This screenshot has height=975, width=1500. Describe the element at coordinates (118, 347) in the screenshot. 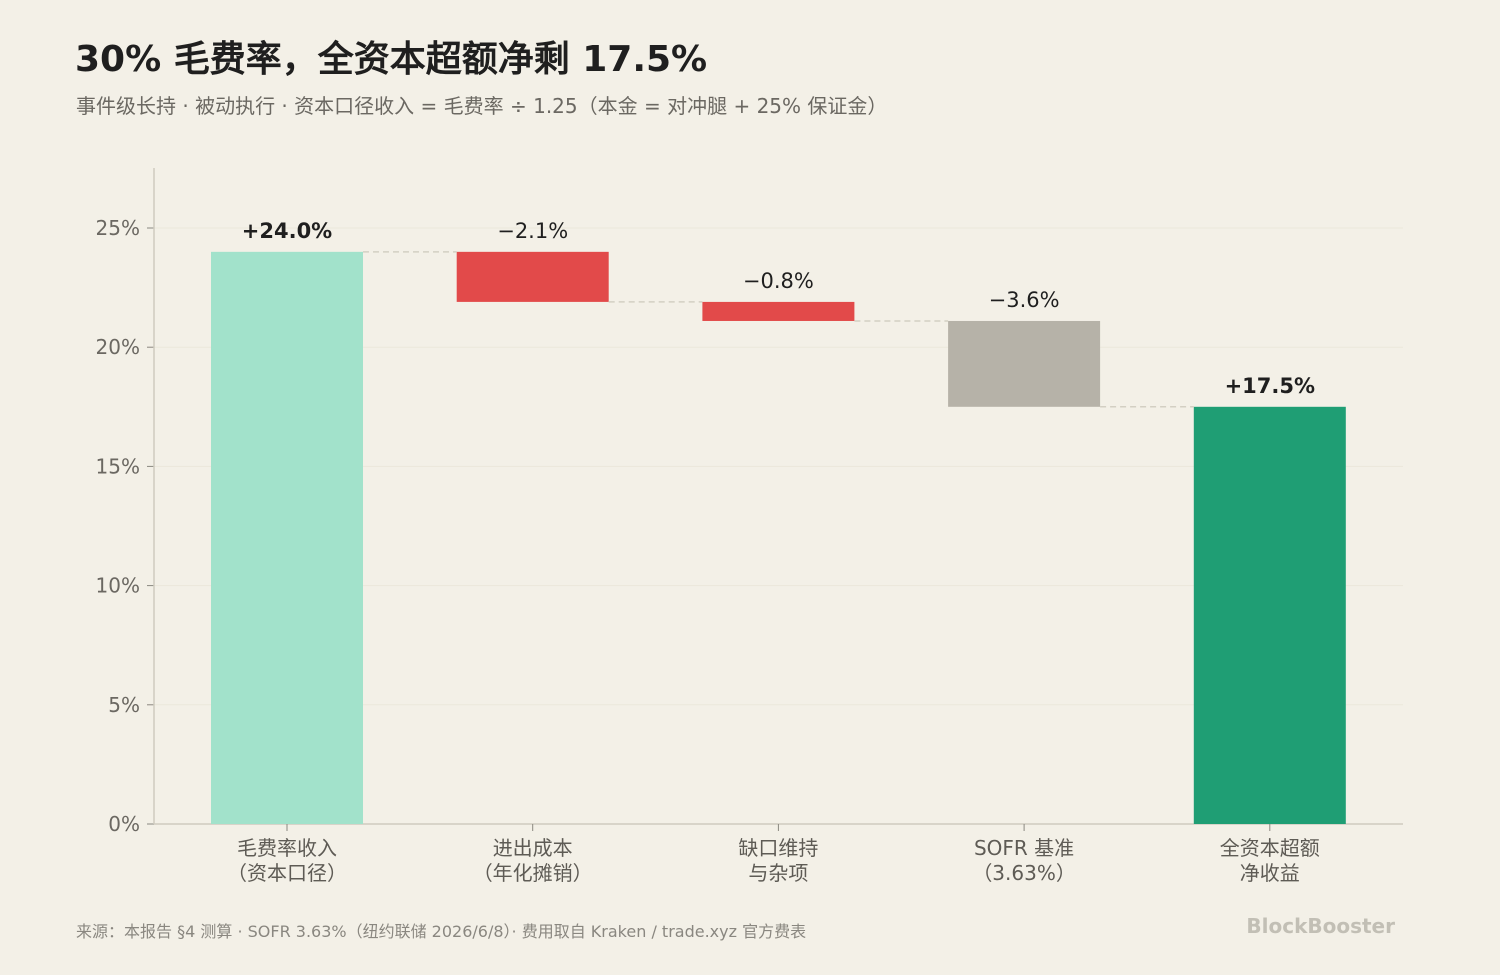

I see `y-tick-label: 20%` at that location.